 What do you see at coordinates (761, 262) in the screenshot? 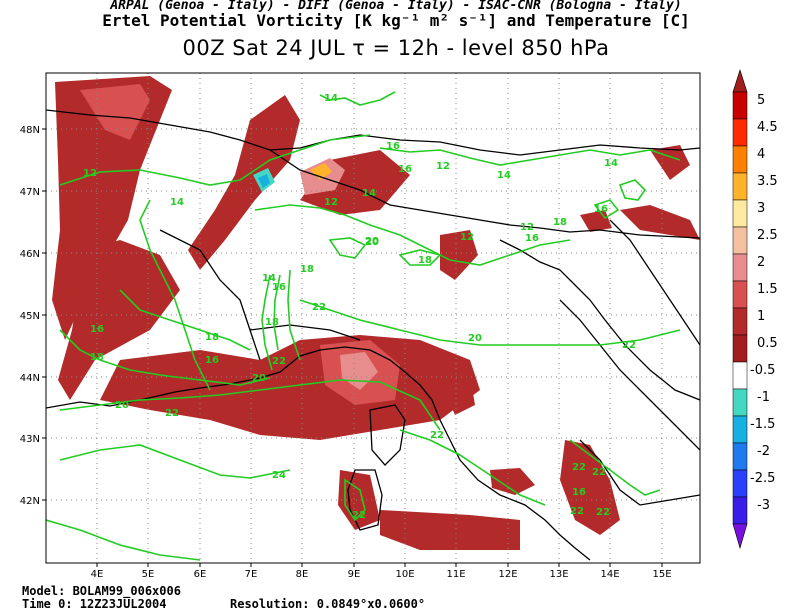
I see `colorbar-label: 2` at bounding box center [761, 262].